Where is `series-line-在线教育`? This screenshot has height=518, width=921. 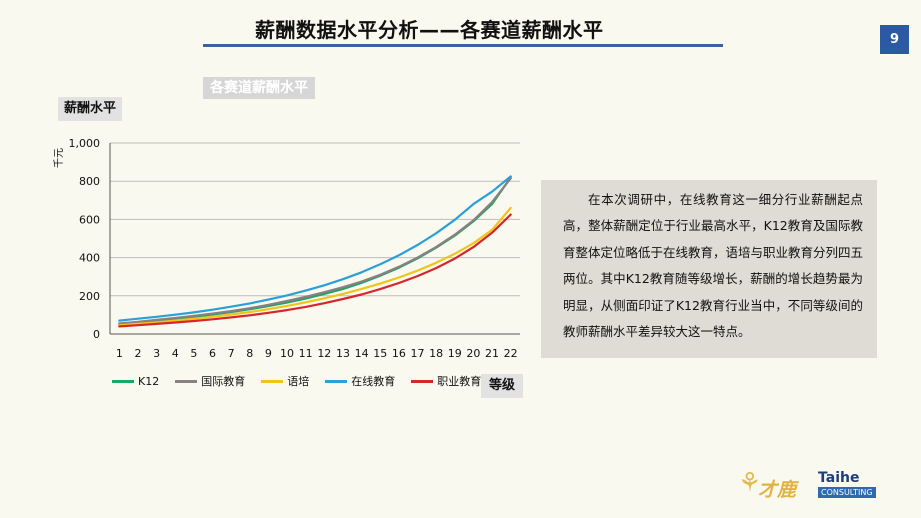
series-line-在线教育 is located at coordinates (315, 248).